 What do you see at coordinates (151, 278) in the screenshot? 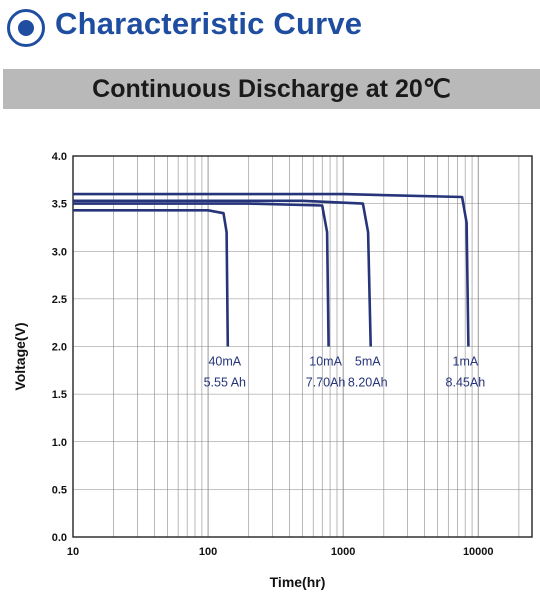
I see `series-line-40mA` at bounding box center [151, 278].